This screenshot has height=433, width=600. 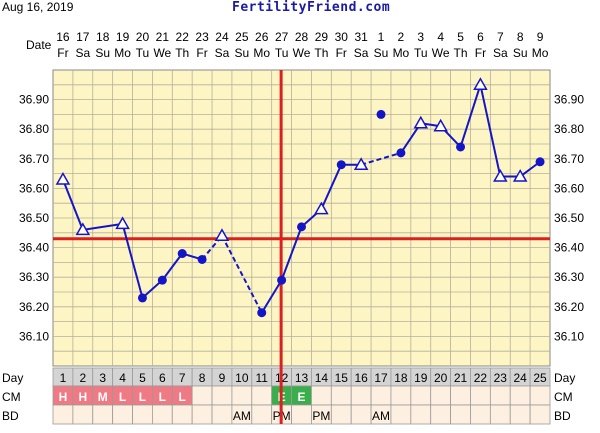 I want to click on y-tick-label-right: 36.30, so click(x=569, y=277).